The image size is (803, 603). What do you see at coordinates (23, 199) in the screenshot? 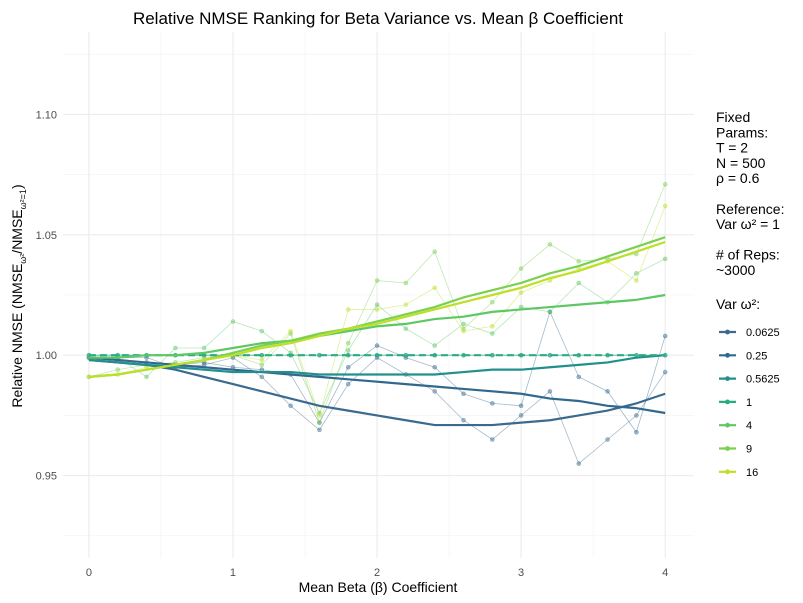
I see `y-axis-label-sub2: ω²=1` at bounding box center [23, 199].